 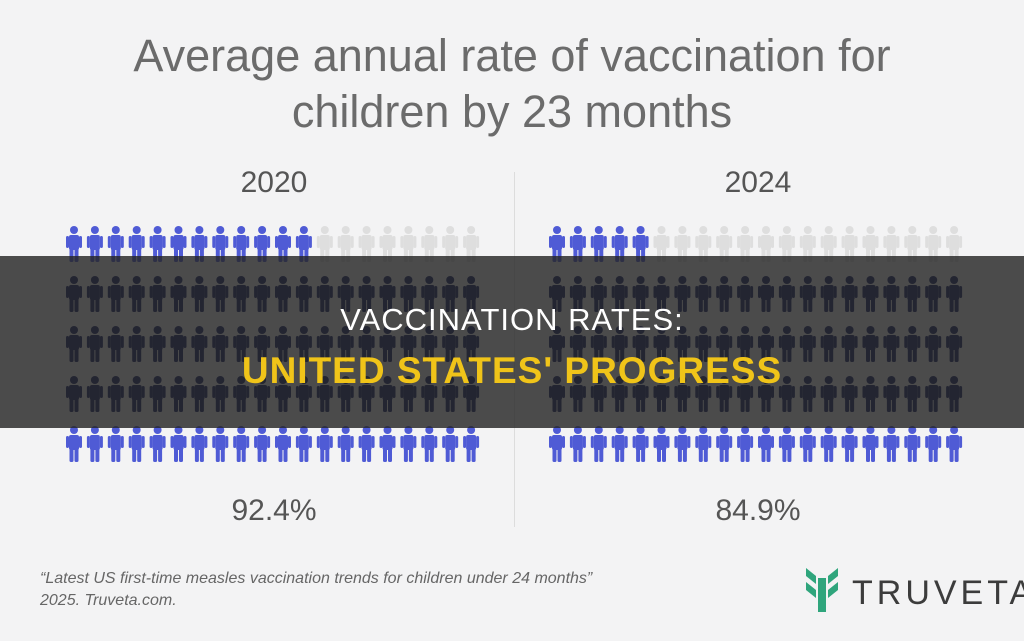 I want to click on year-label-2020: 2020, so click(x=274, y=182).